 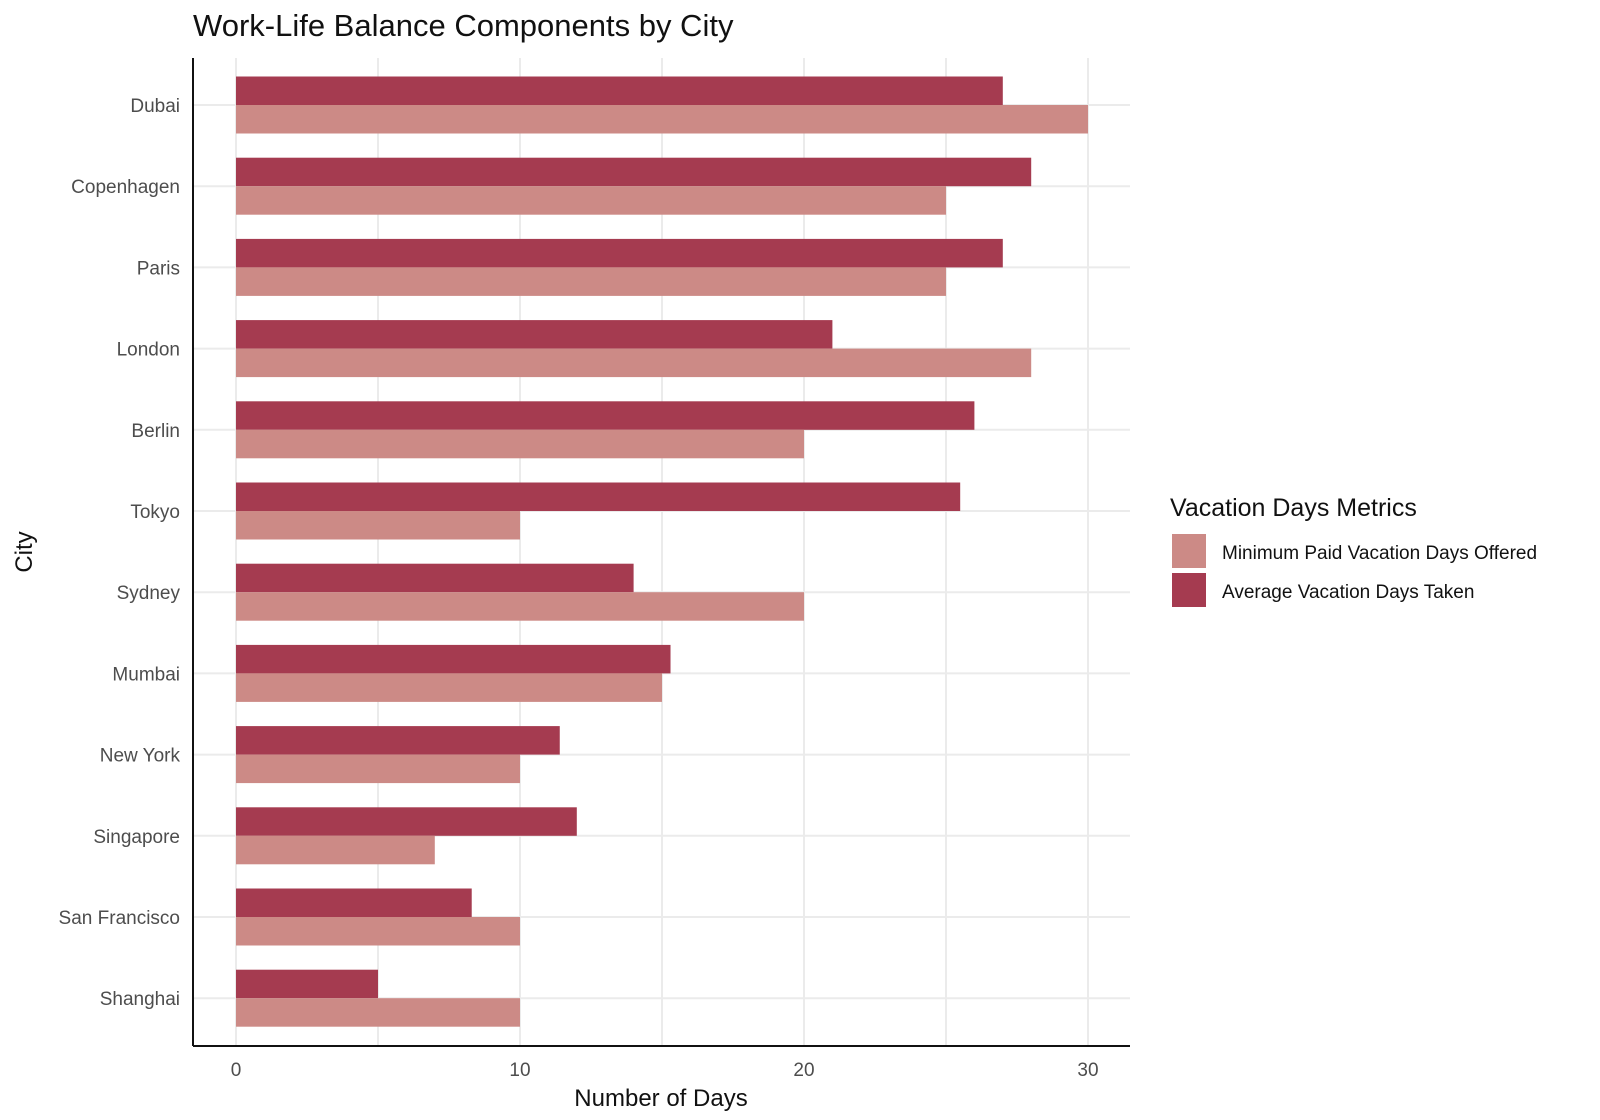 I want to click on bar-average-taken-sydney, so click(x=435, y=578).